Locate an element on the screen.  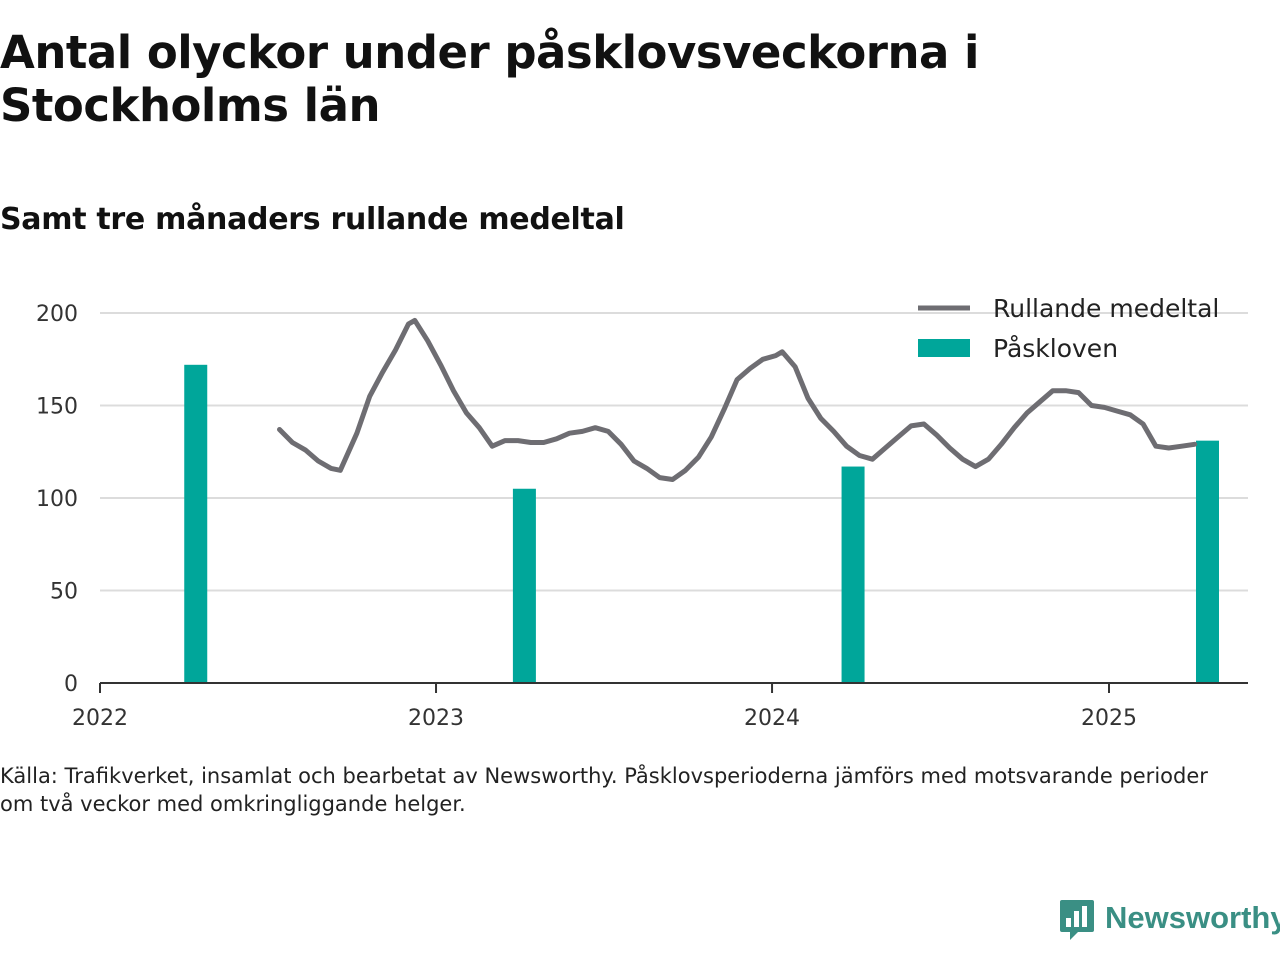
x-tick-label: 2022 is located at coordinates (100, 718).